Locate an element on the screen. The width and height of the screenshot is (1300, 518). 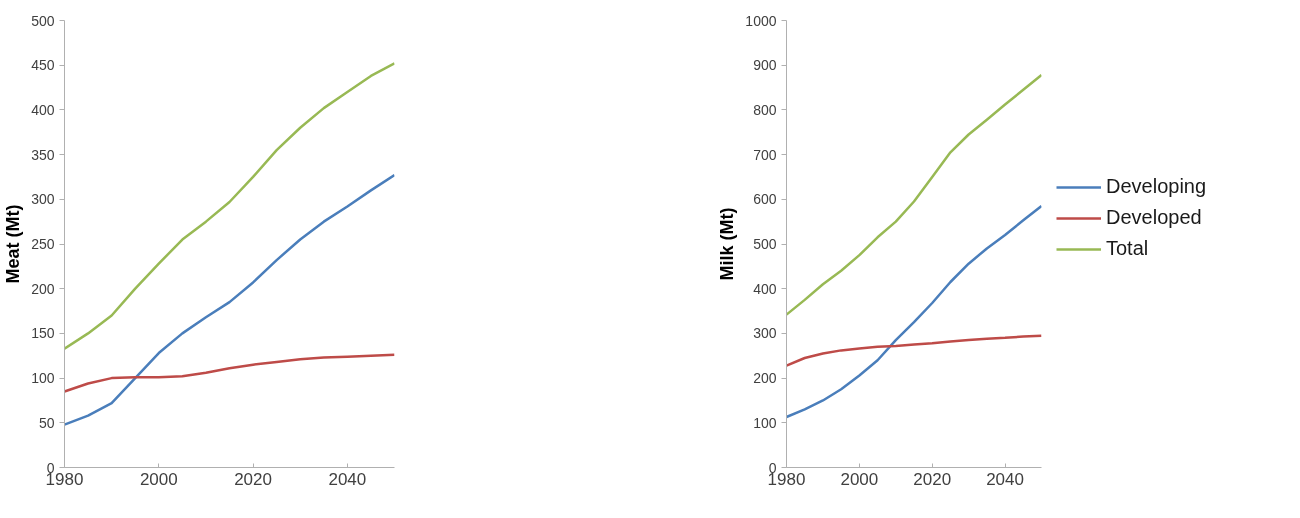
legend-label: Total is located at coordinates (1127, 248).